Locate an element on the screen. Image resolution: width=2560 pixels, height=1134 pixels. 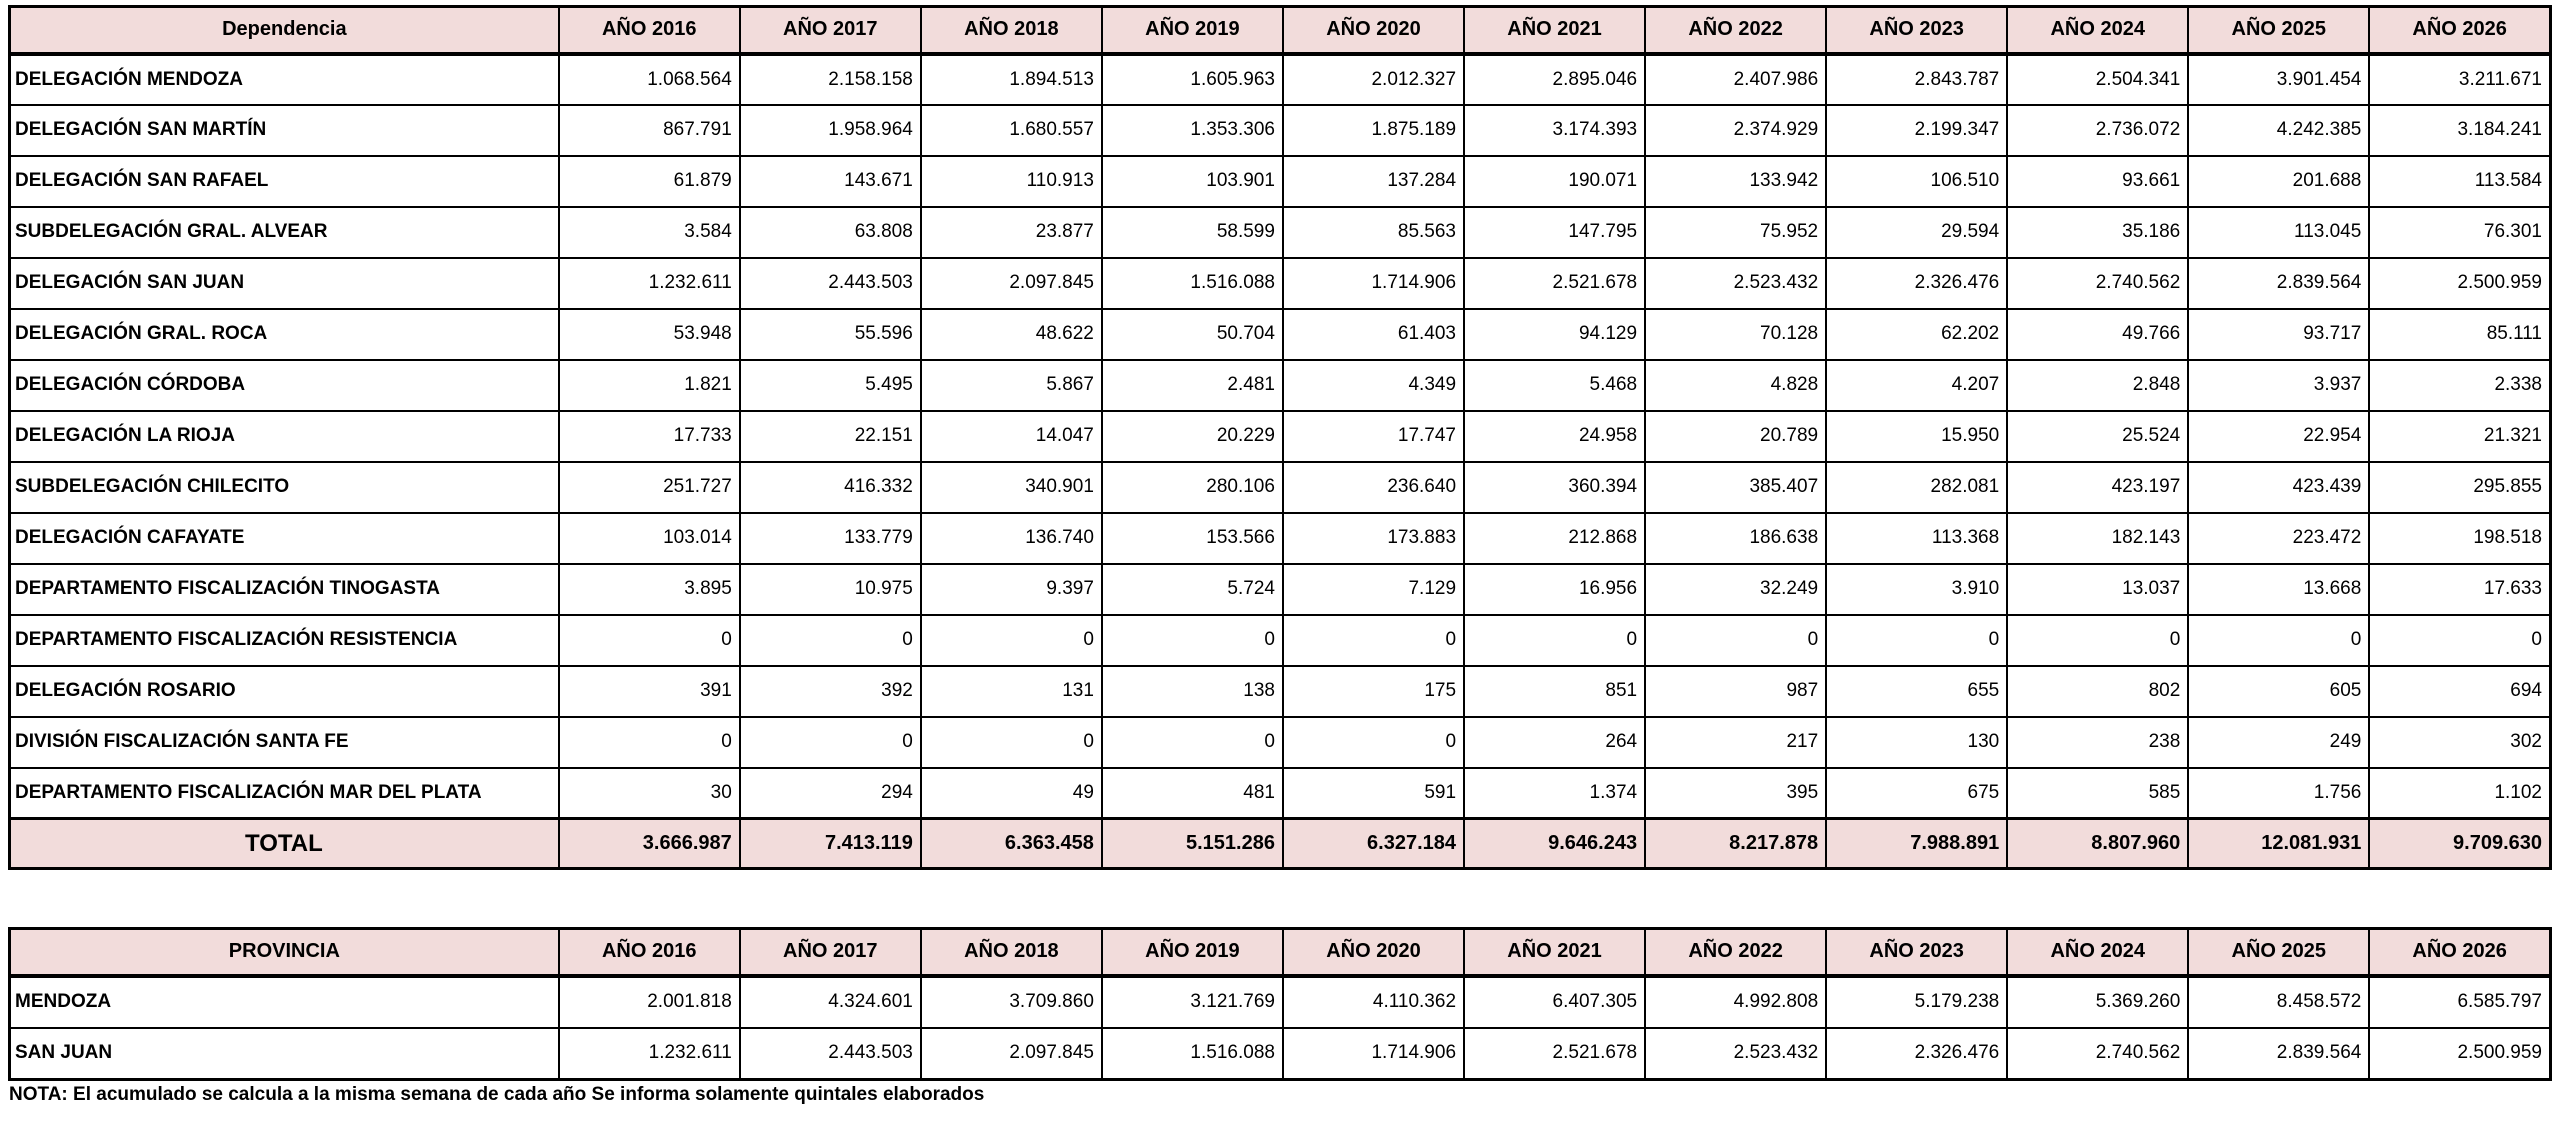
value-cell: 585 is located at coordinates (2098, 793).